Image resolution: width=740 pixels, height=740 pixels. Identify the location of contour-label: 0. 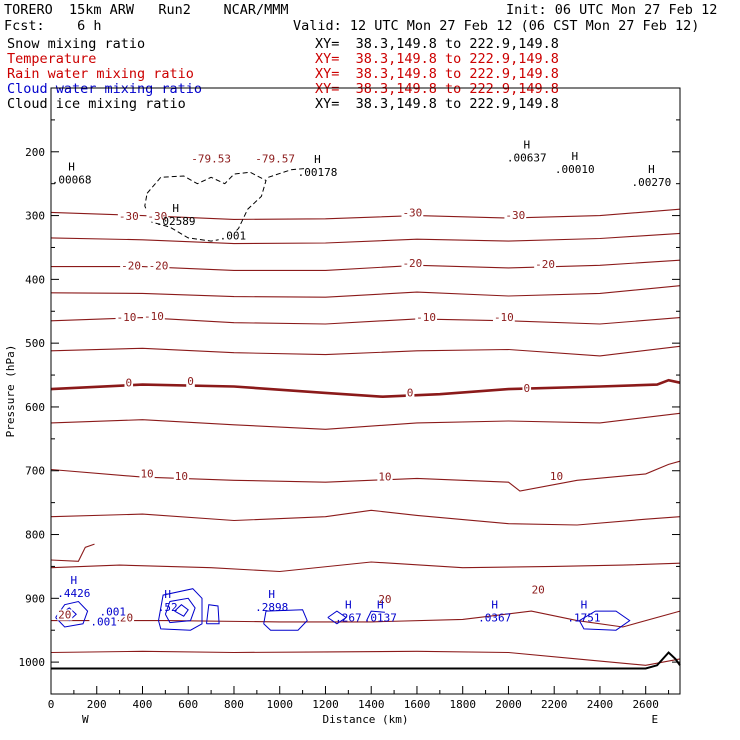
(128, 382).